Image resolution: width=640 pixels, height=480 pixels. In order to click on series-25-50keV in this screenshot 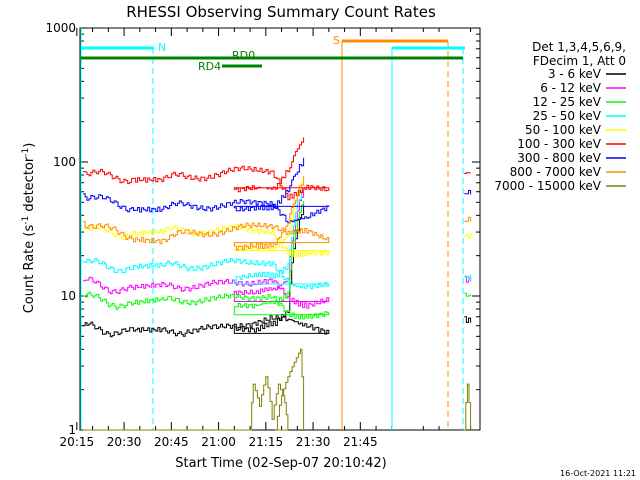, I will do `click(277, 239)`.